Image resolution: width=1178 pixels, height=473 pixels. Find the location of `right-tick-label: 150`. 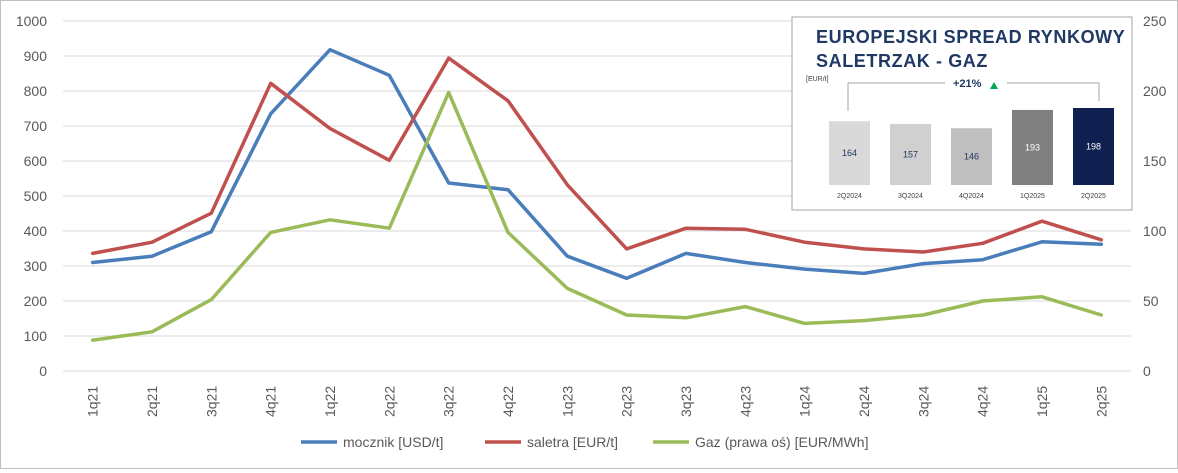

right-tick-label: 150 is located at coordinates (1155, 161).